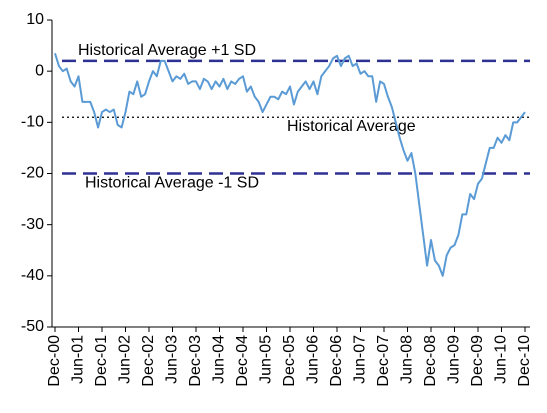 The image size is (547, 413). What do you see at coordinates (313, 359) in the screenshot?
I see `x-tick-label: Jun-06` at bounding box center [313, 359].